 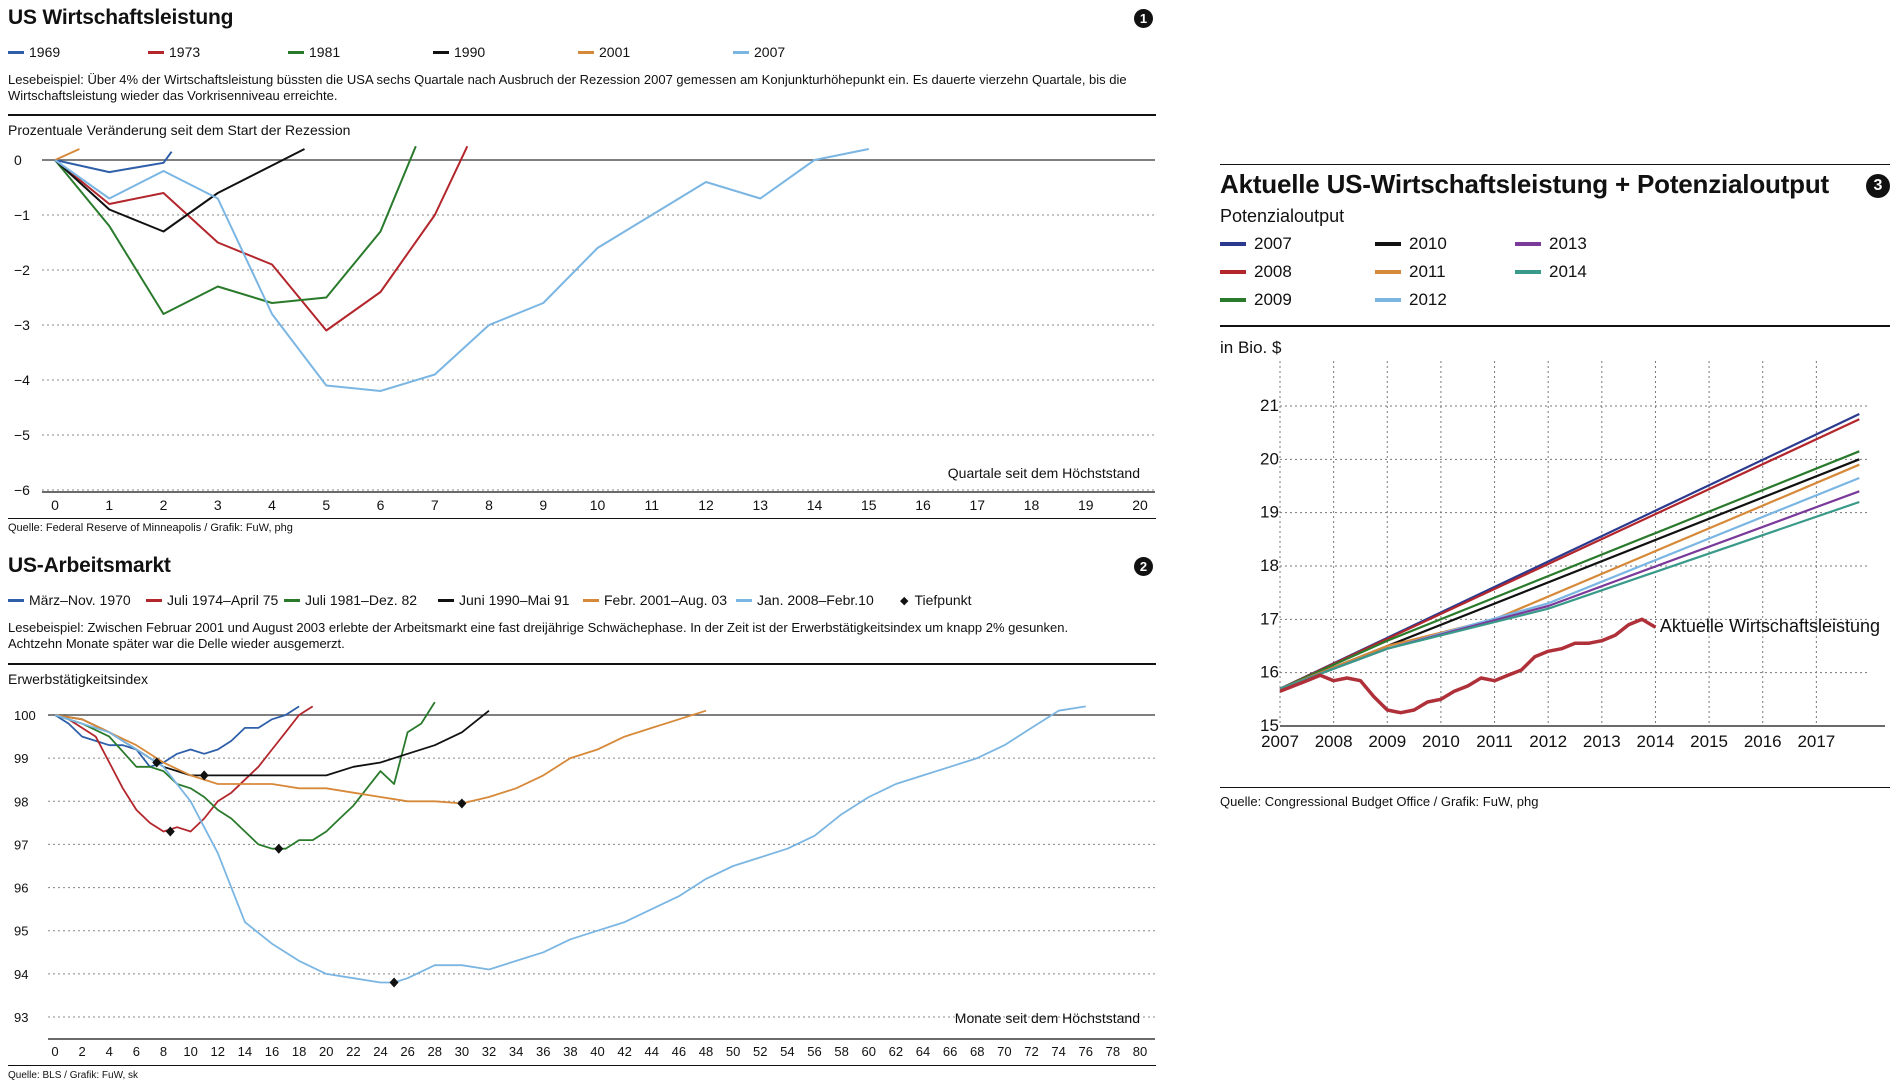 What do you see at coordinates (923, 1051) in the screenshot?
I see `x-tick-label: 64` at bounding box center [923, 1051].